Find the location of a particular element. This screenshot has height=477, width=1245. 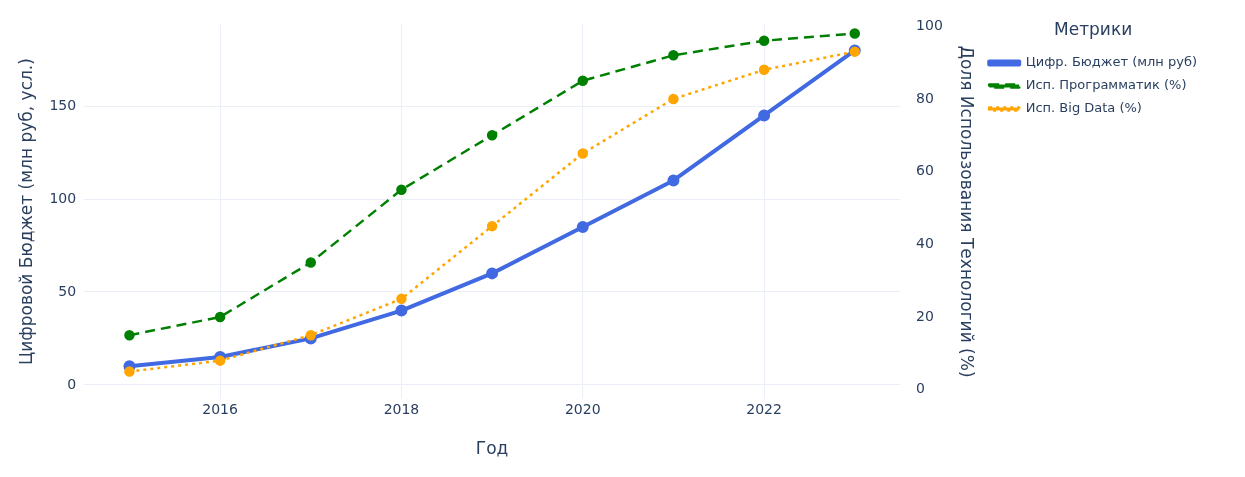

x-tick-label: 2016 is located at coordinates (220, 408).